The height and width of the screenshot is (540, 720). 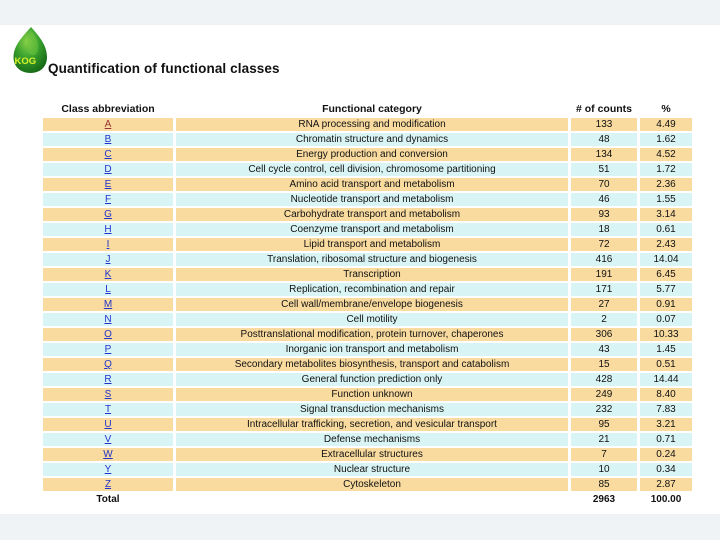 I want to click on class-cell: M, so click(x=108, y=304).